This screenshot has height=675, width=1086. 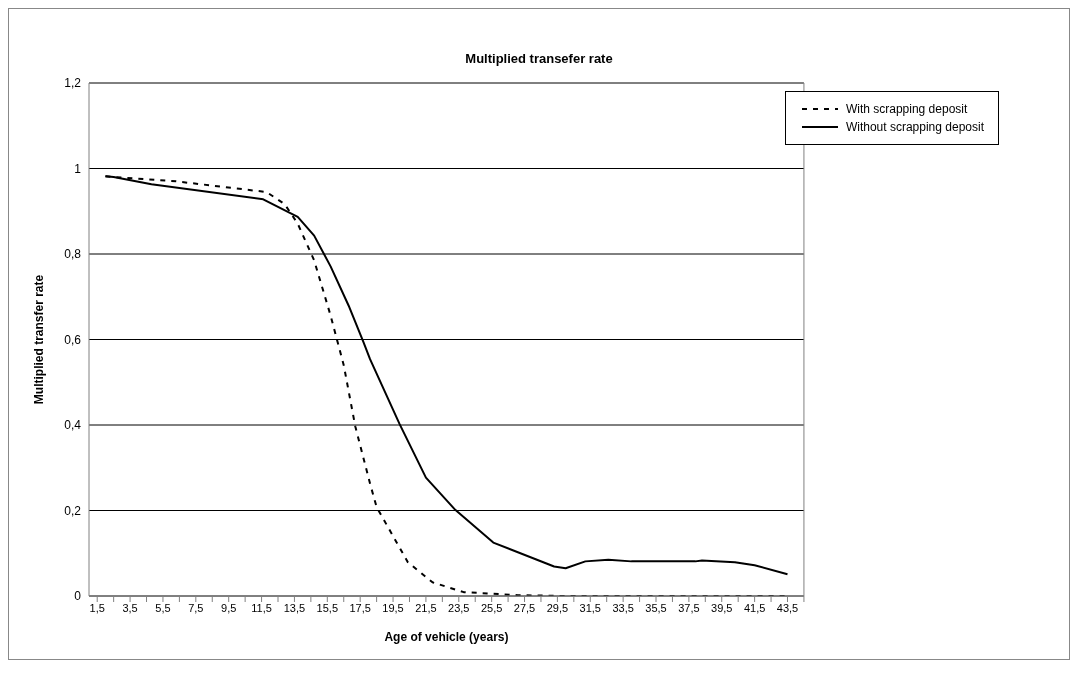 What do you see at coordinates (426, 607) in the screenshot?
I see `x-tick-label: 21,5` at bounding box center [426, 607].